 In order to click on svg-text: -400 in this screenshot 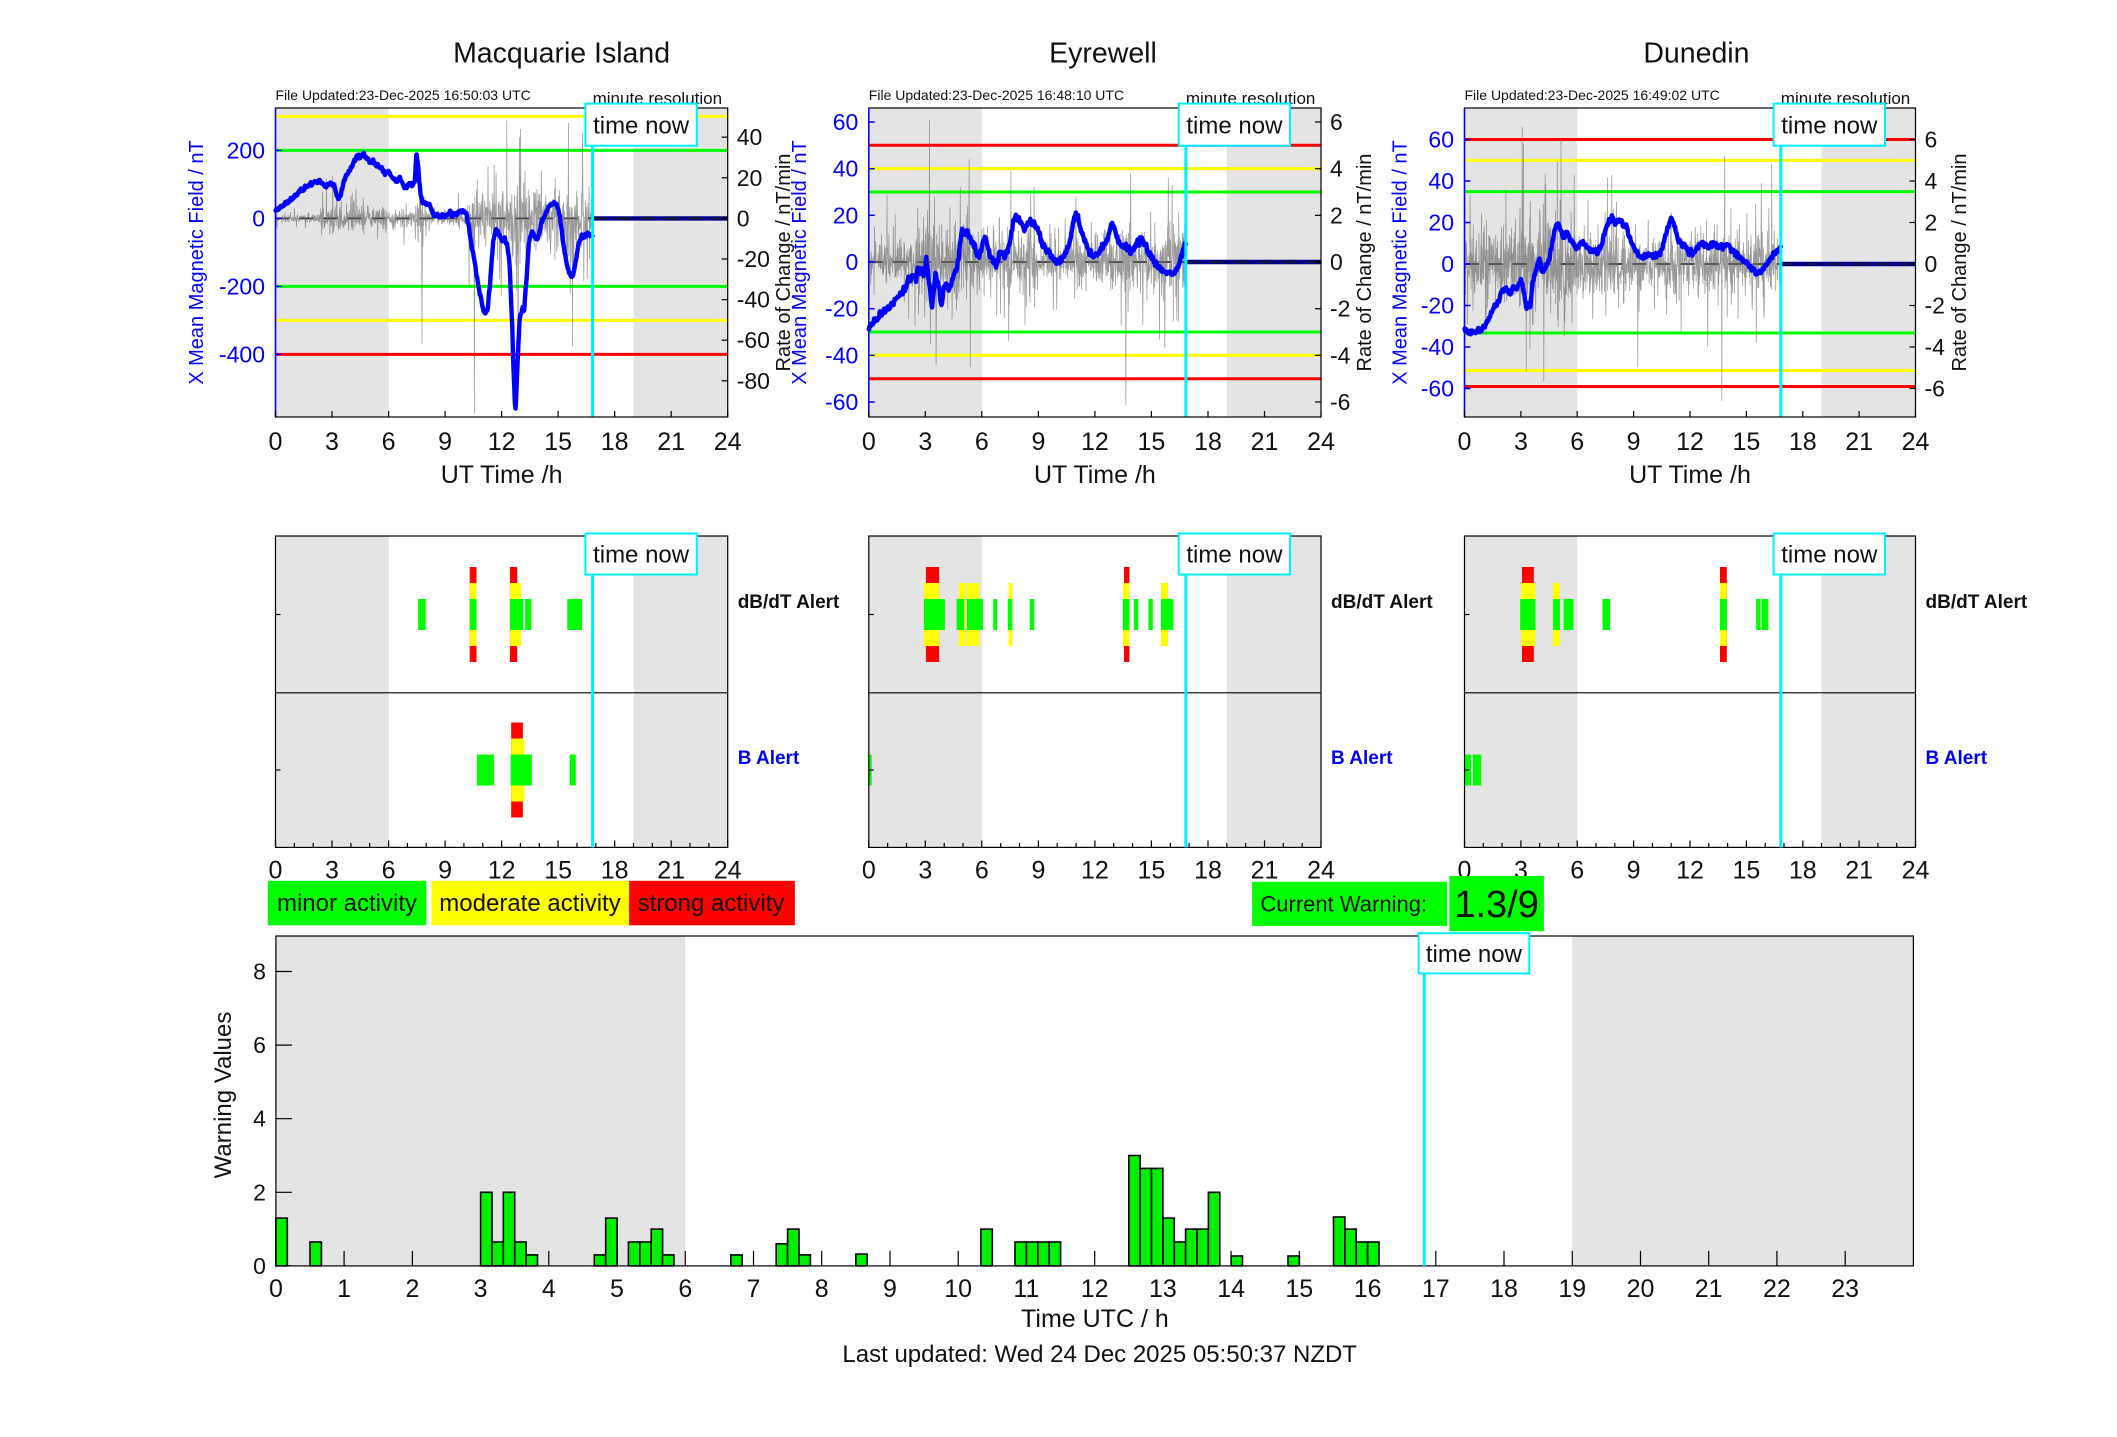, I will do `click(242, 354)`.